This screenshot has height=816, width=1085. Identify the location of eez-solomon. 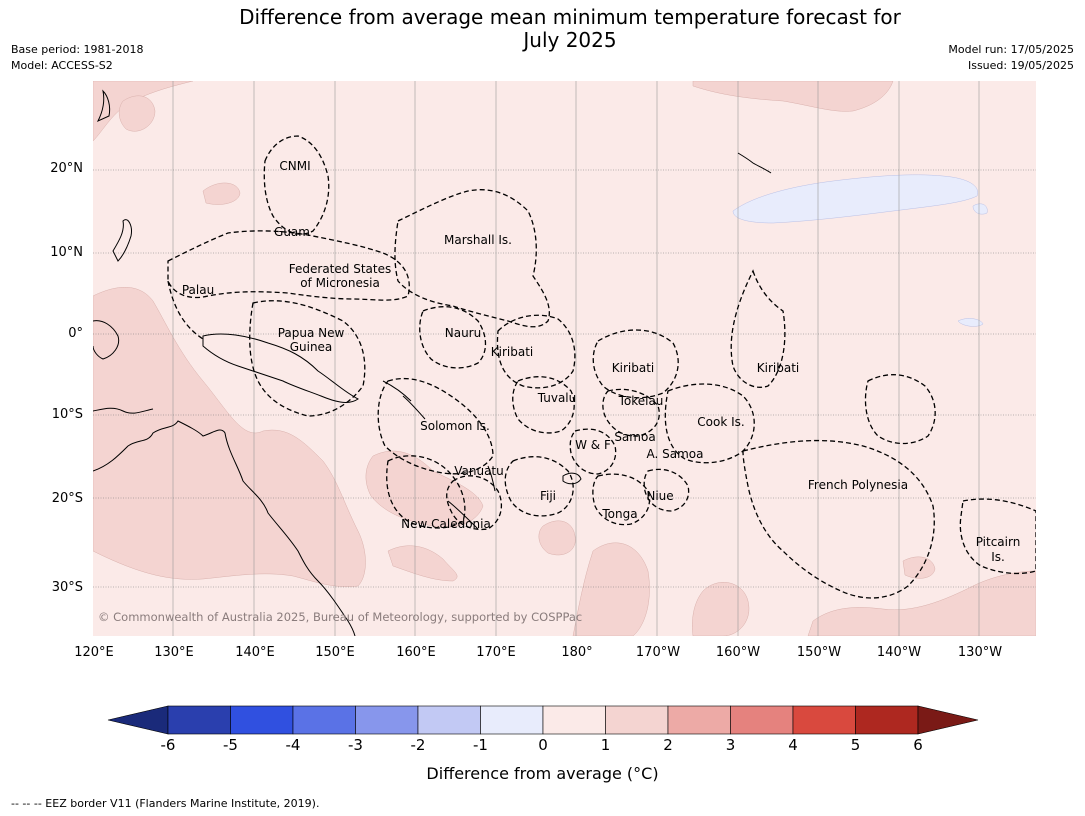
(435, 426).